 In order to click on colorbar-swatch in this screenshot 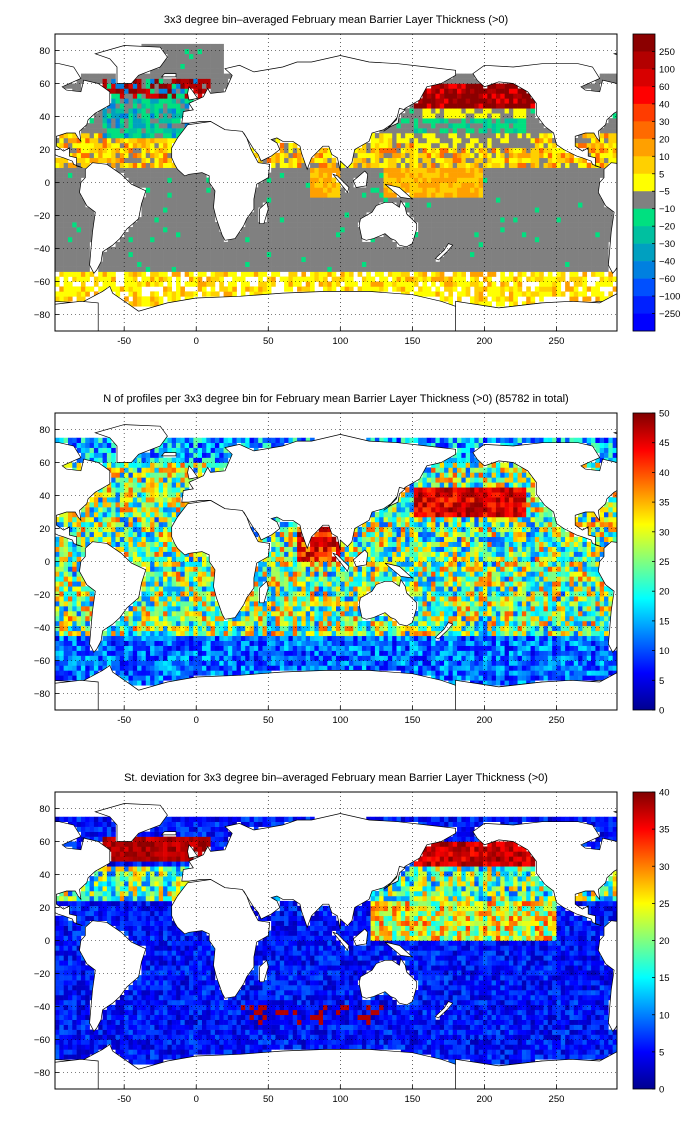, I will do `click(644, 322)`.